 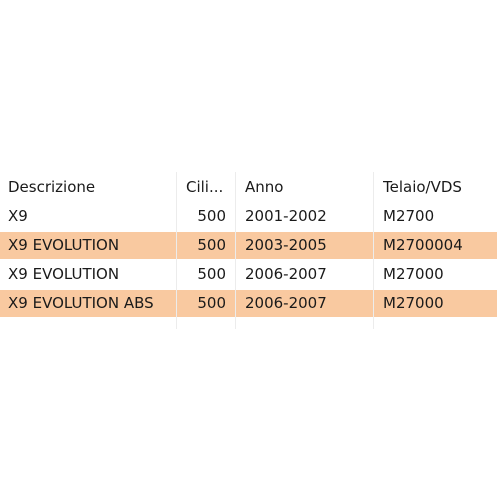 I want to click on cell-descrizione: X9 EVOLUTION ABS, so click(x=81, y=303).